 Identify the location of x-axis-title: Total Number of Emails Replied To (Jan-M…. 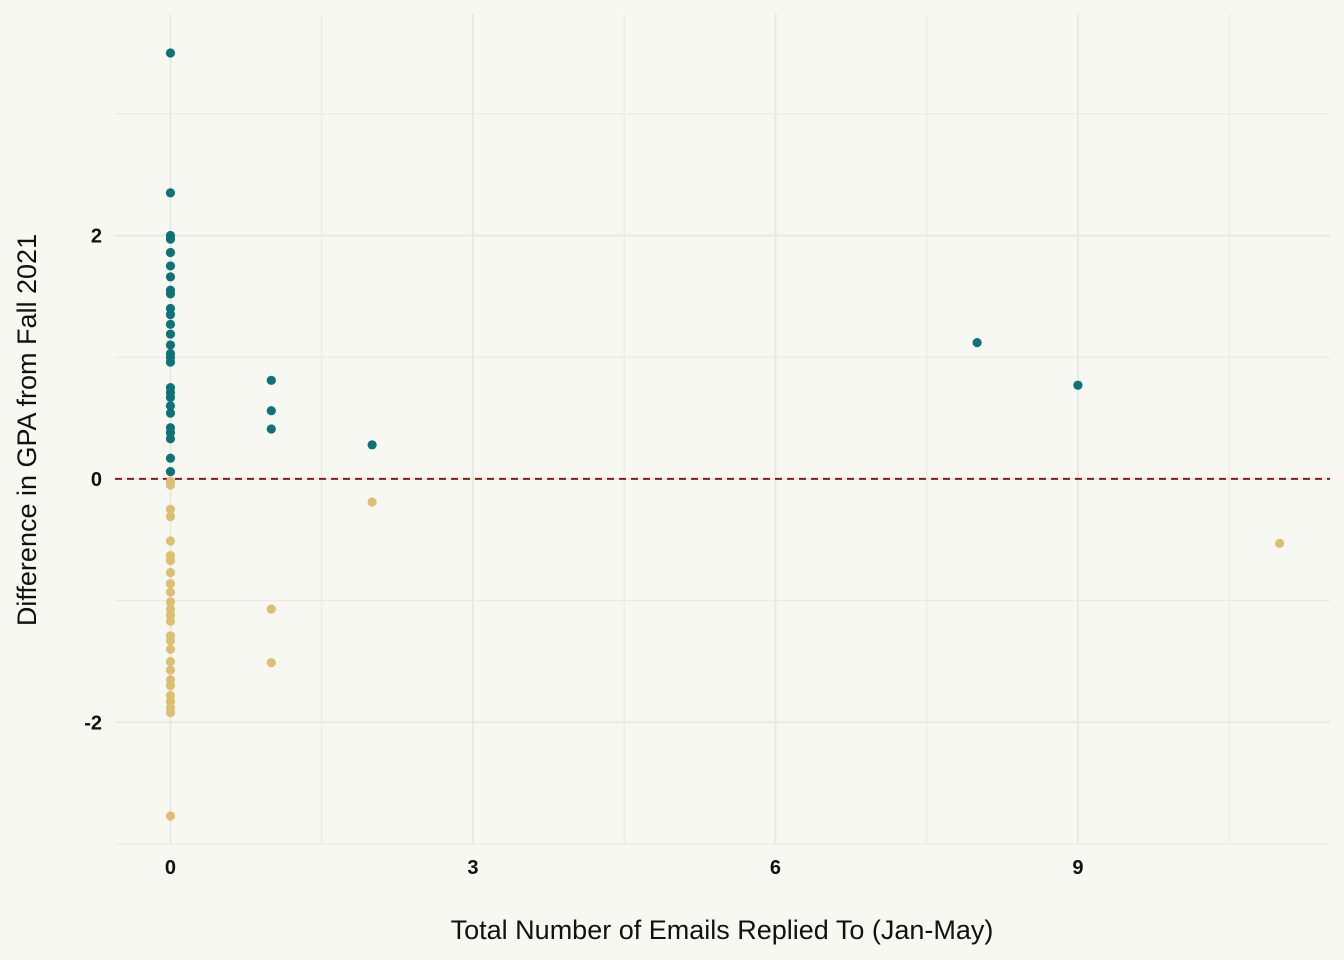
(722, 930).